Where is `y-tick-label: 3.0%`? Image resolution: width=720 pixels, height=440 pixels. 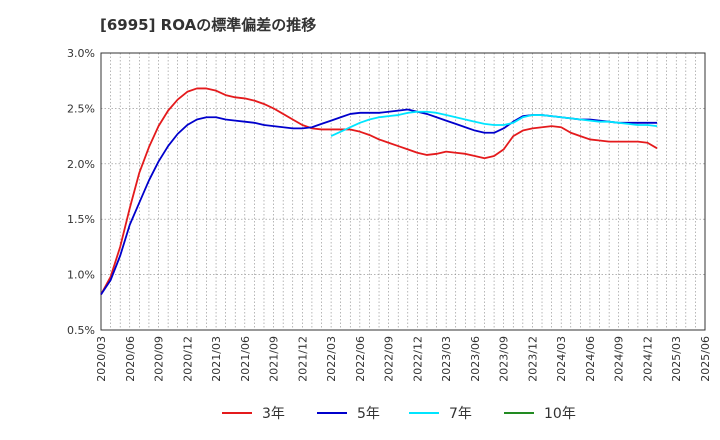 y-tick-label: 3.0% is located at coordinates (81, 53).